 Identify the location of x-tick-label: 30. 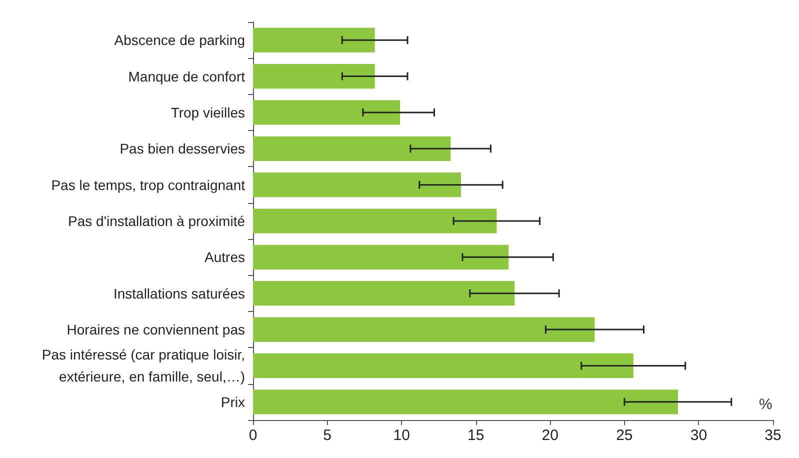
(699, 435).